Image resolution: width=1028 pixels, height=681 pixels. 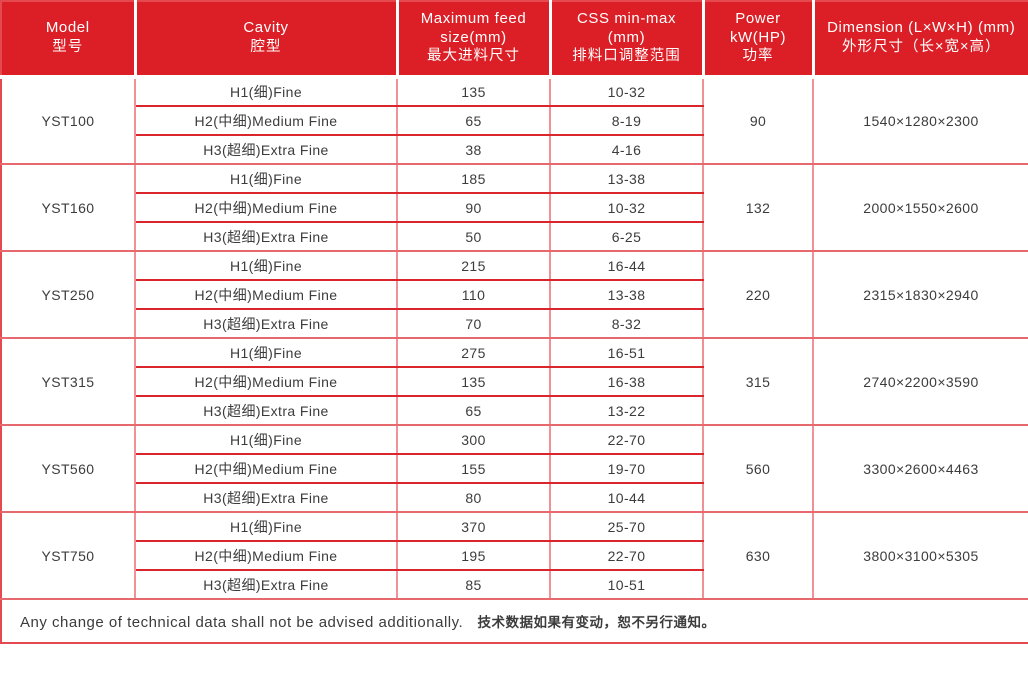 I want to click on model-cell: YST560, so click(x=68, y=469).